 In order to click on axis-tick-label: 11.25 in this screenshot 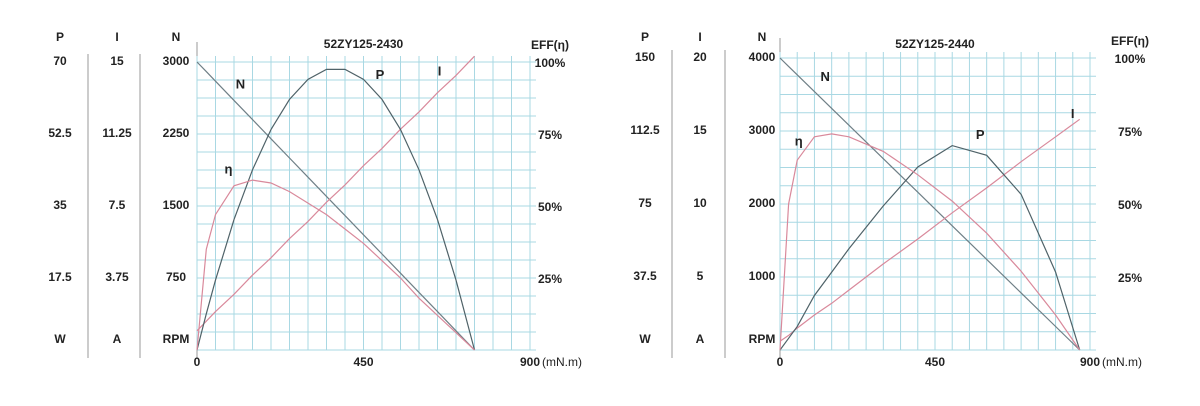, I will do `click(117, 133)`.